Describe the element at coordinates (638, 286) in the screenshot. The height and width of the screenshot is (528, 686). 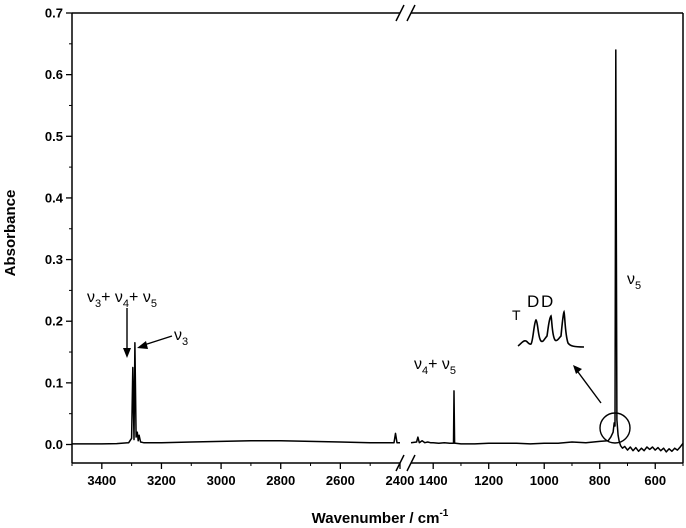
I see `ann4-sub: 5` at that location.